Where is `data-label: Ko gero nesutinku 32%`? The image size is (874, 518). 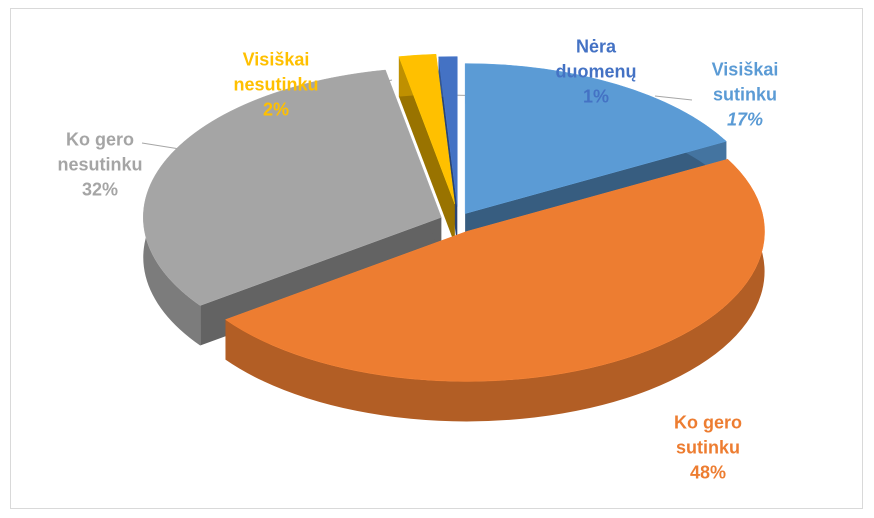
data-label: Ko gero nesutinku 32% is located at coordinates (100, 165).